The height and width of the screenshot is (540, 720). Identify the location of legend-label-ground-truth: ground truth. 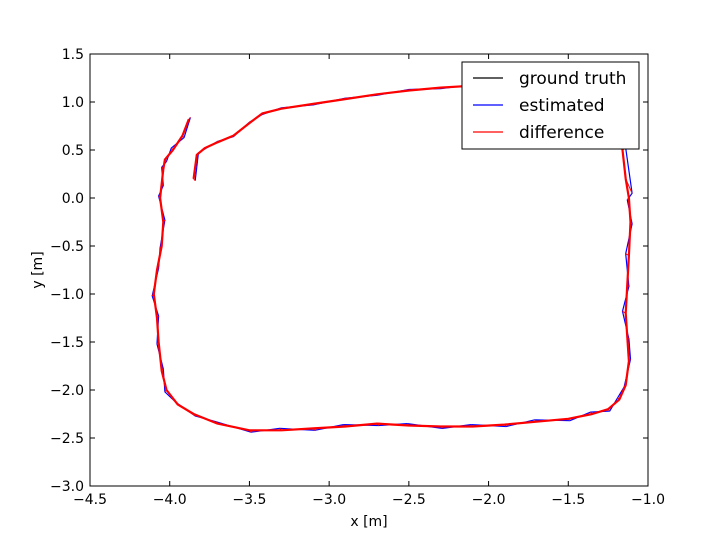
(572, 79).